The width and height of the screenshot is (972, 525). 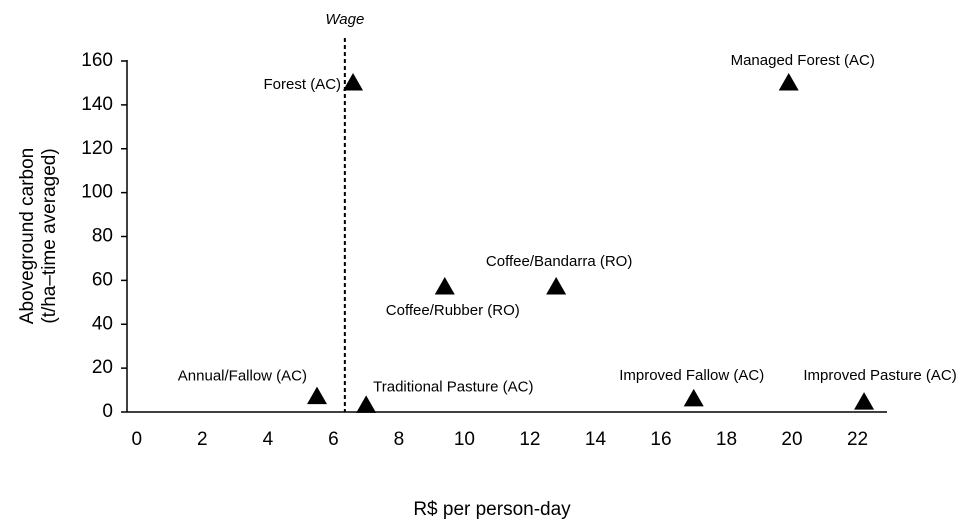 I want to click on point-label: Traditional Pasture (AC), so click(x=453, y=386).